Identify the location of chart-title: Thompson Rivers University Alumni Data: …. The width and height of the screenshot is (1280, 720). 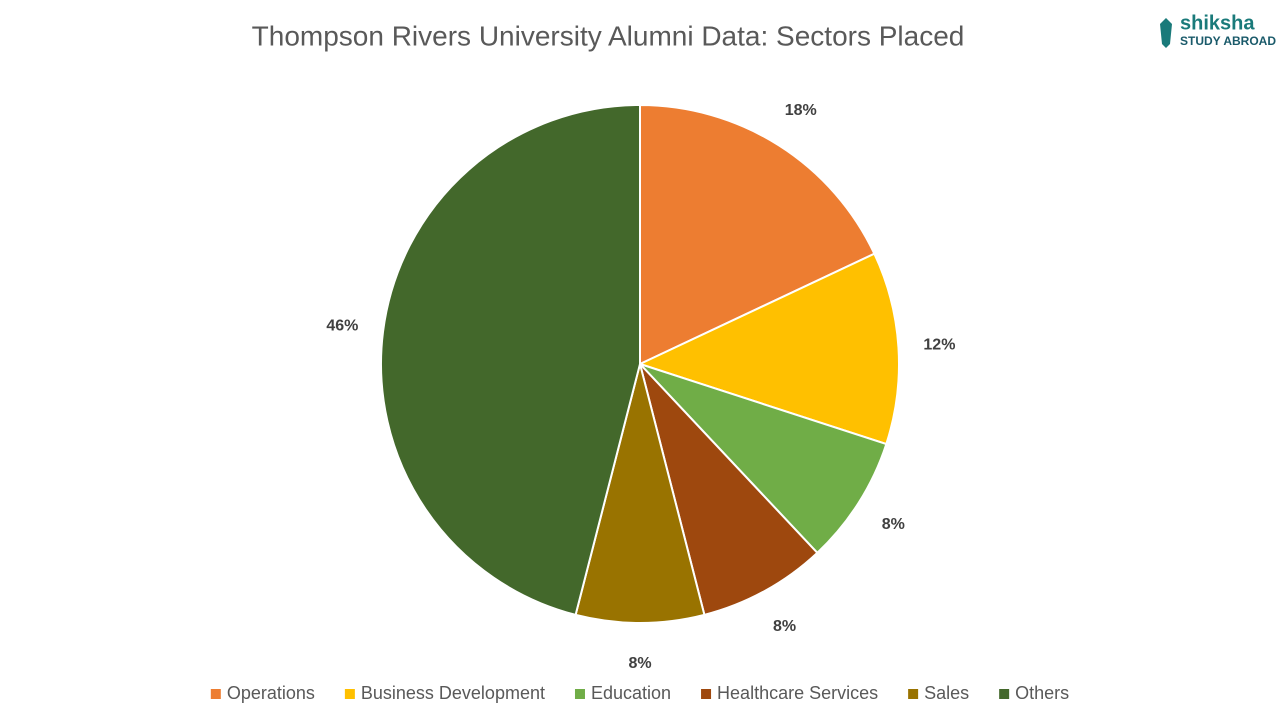
(608, 35).